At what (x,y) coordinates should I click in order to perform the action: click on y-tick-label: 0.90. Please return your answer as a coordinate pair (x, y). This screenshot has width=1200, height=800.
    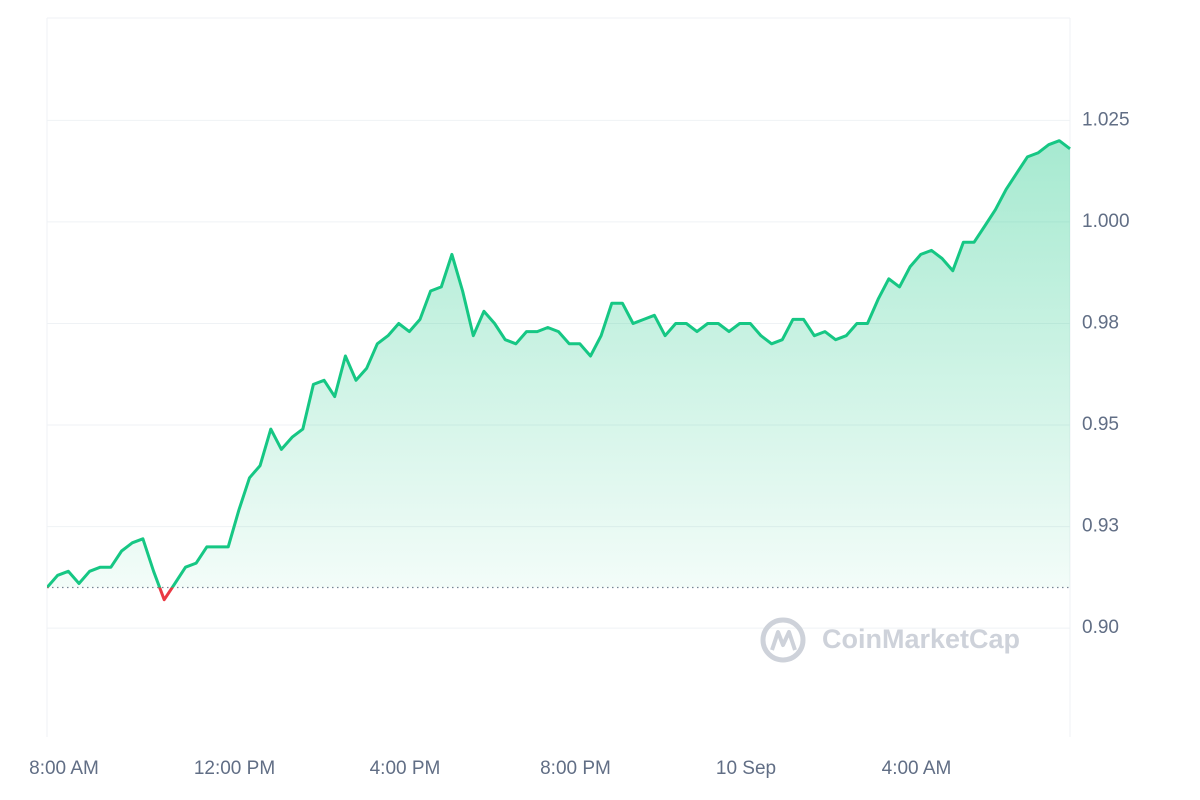
    Looking at the image, I should click on (1100, 627).